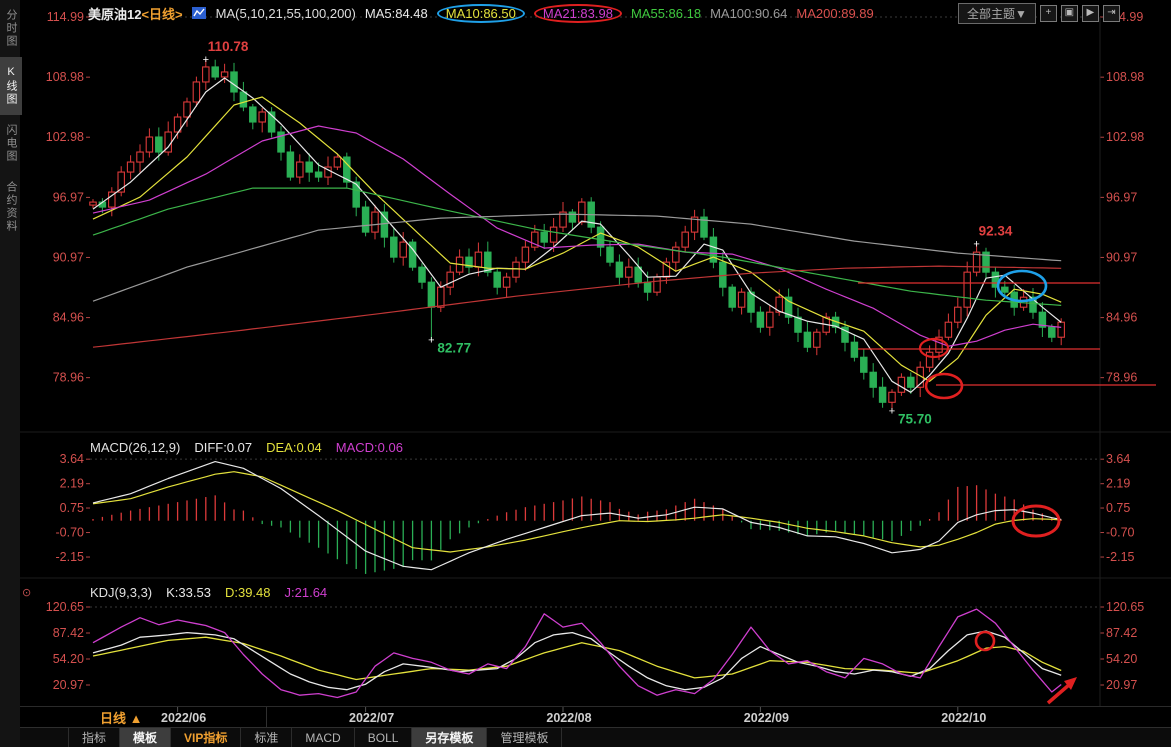  I want to click on ma5-value: MA5:84.48, so click(396, 13).